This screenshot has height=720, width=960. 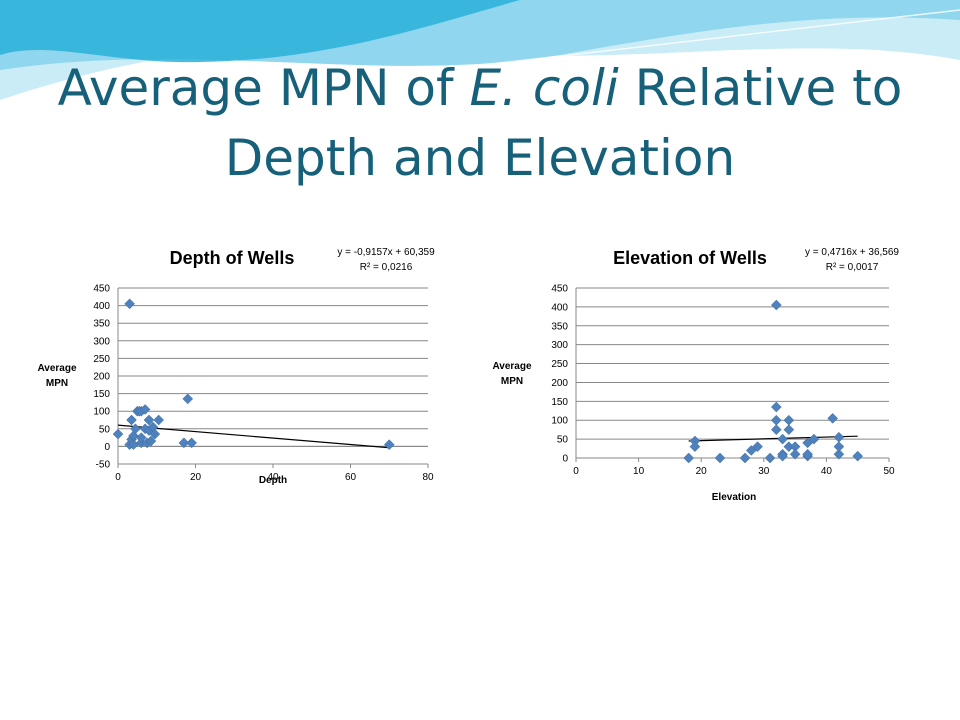 I want to click on r-squared-label: R² = 0,0017, so click(x=852, y=267).